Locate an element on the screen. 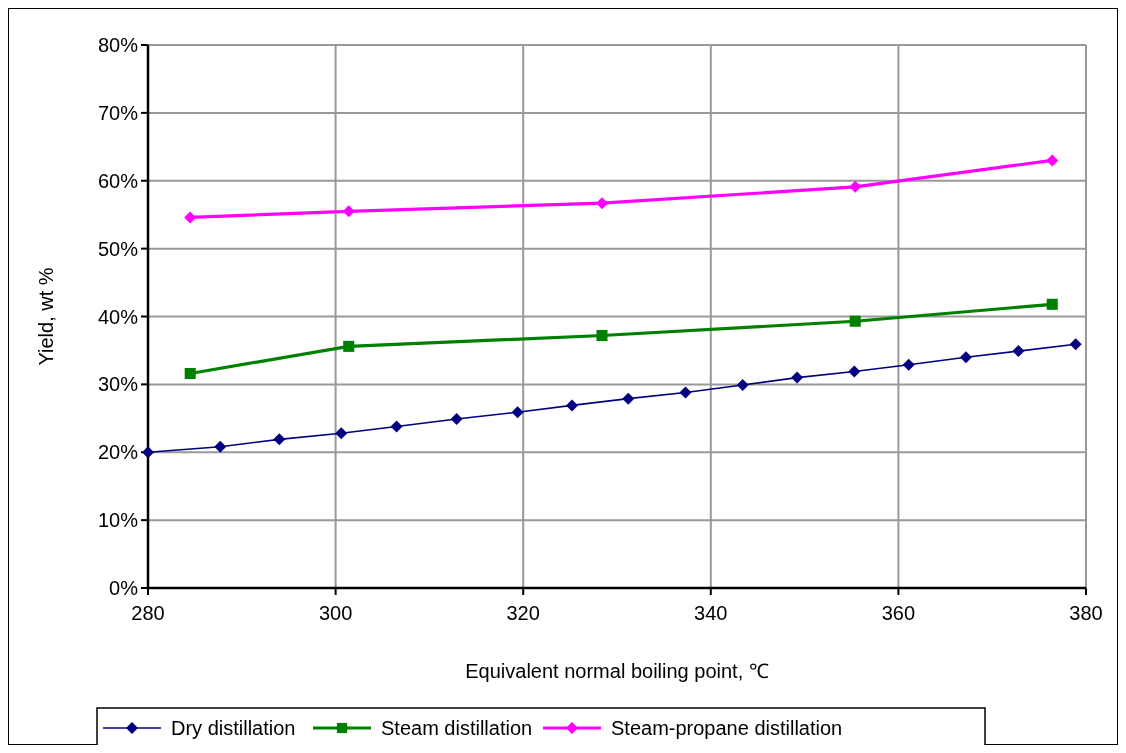  x-tick-label: 280 is located at coordinates (148, 613).